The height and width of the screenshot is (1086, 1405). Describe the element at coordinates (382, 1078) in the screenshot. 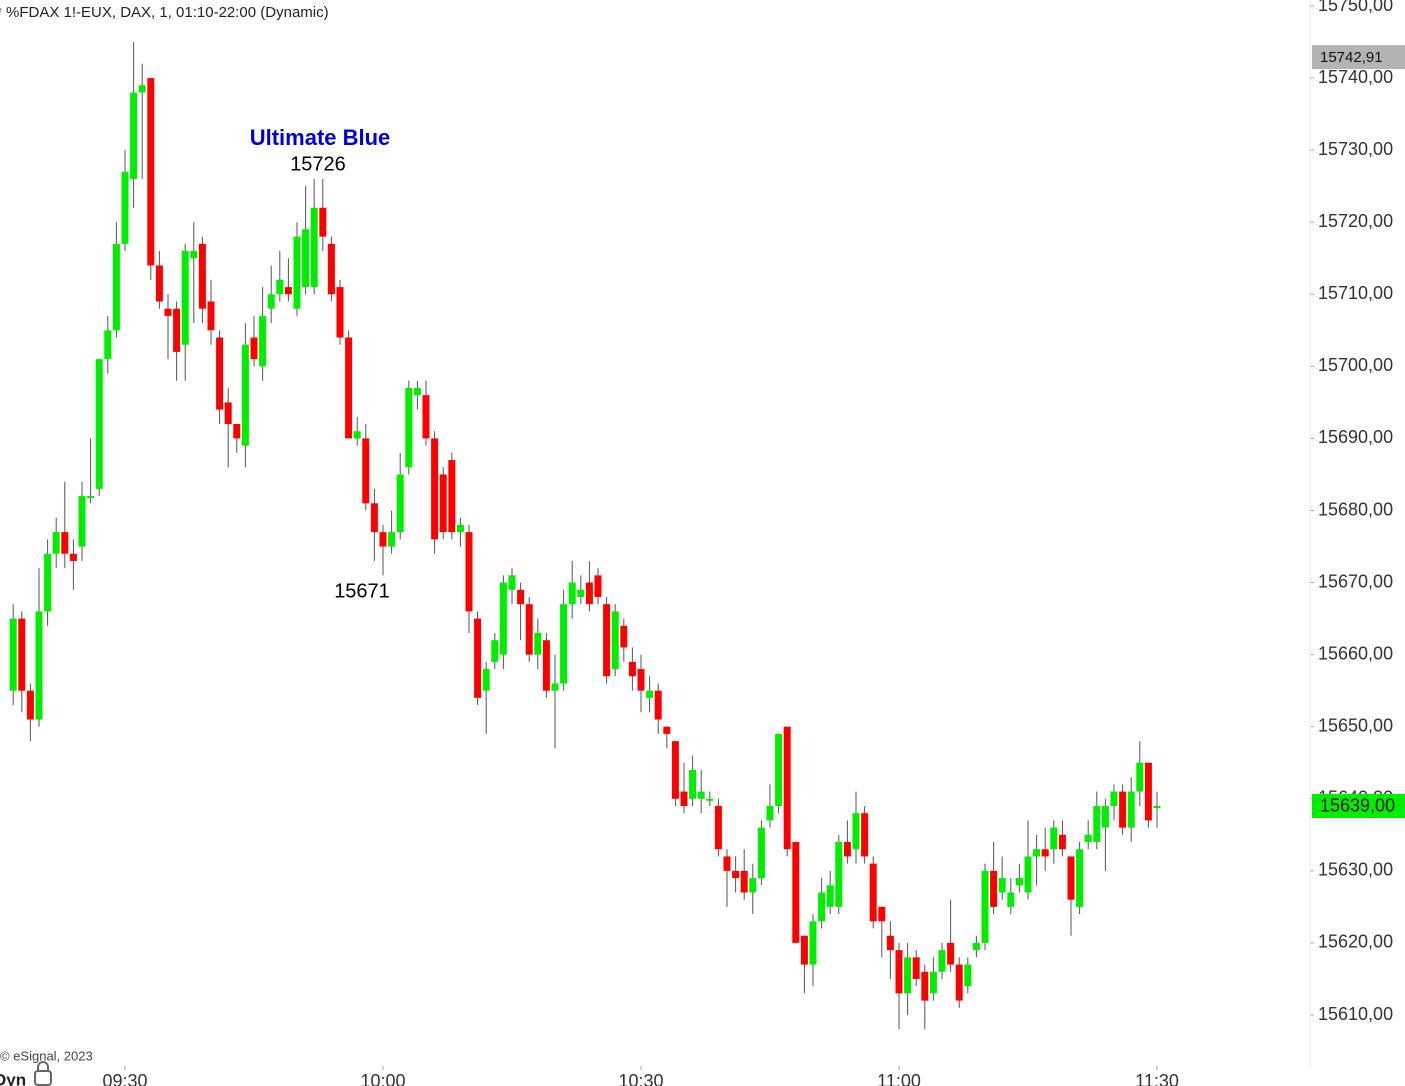

I see `x-tick-label: 10:00` at that location.